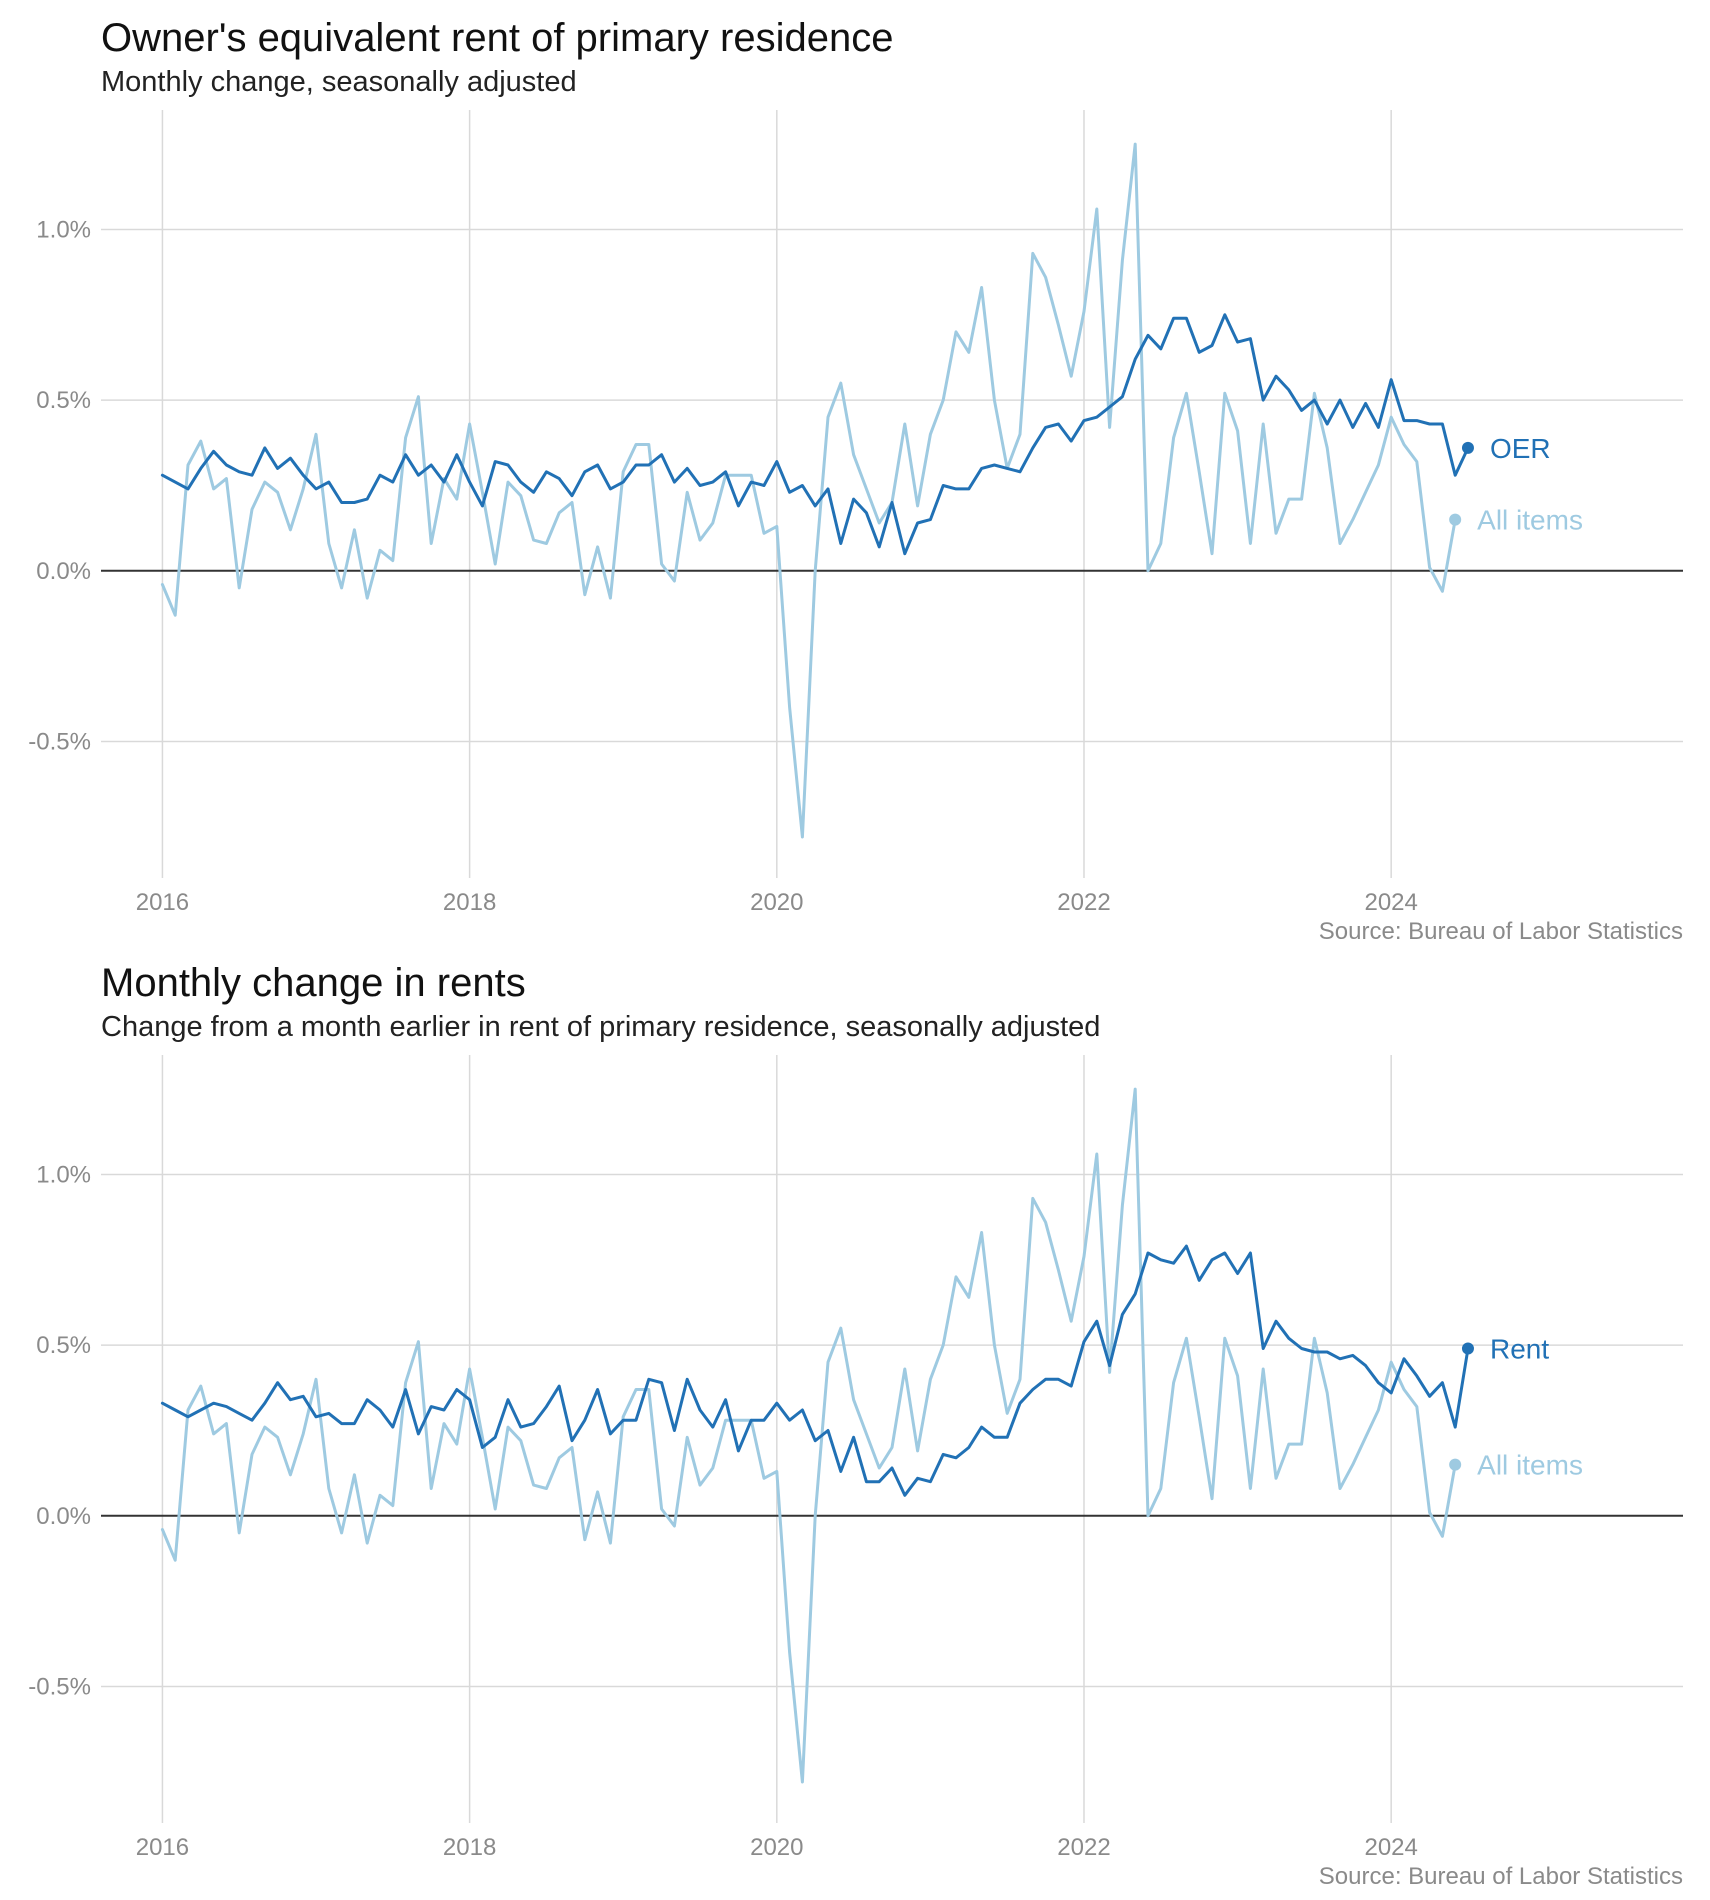  I want to click on series-label: Rent, so click(1519, 1349).